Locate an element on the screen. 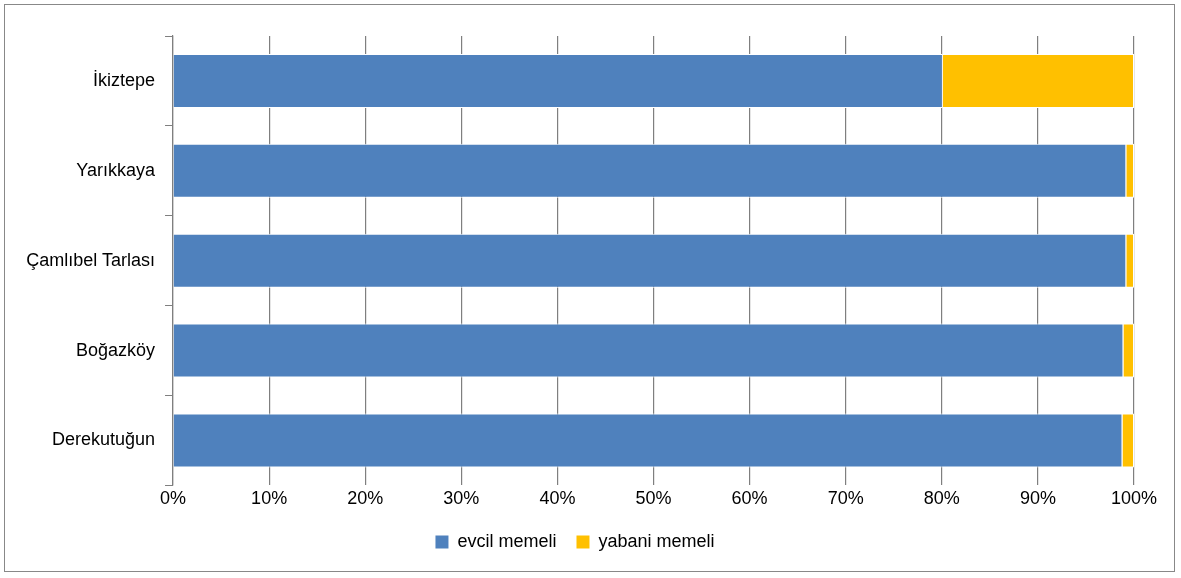 The height and width of the screenshot is (578, 1181). x-tick-label: 0% is located at coordinates (173, 498).